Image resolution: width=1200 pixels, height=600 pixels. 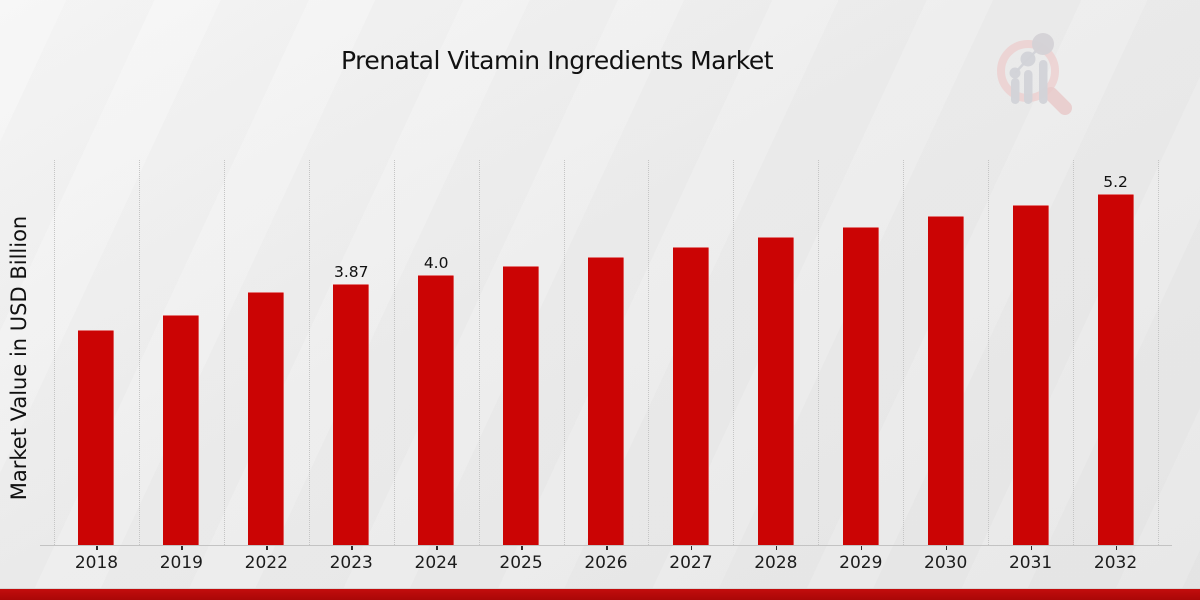 What do you see at coordinates (436, 563) in the screenshot?
I see `x-tick-label-2024: 2024` at bounding box center [436, 563].